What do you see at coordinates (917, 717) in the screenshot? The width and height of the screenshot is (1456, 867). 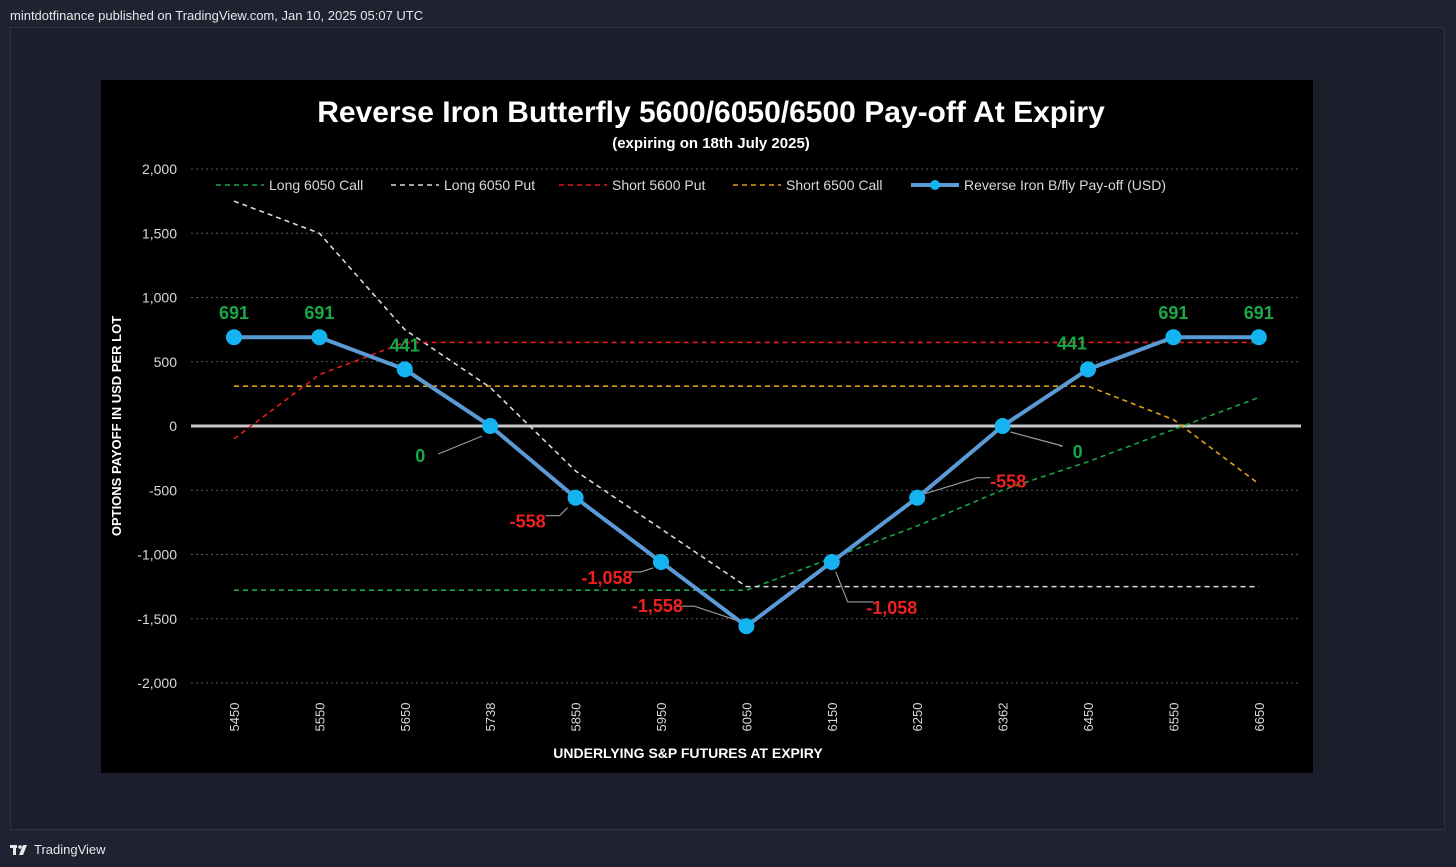 I see `x-tick-label: 6250` at bounding box center [917, 717].